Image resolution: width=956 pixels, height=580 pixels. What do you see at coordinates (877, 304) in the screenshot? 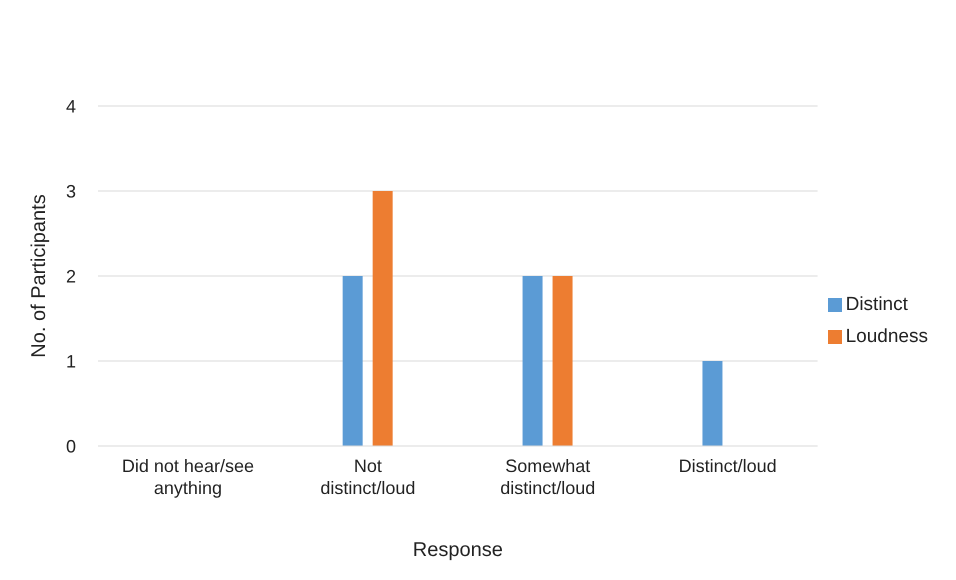
I see `legend-label: Distinct` at bounding box center [877, 304].